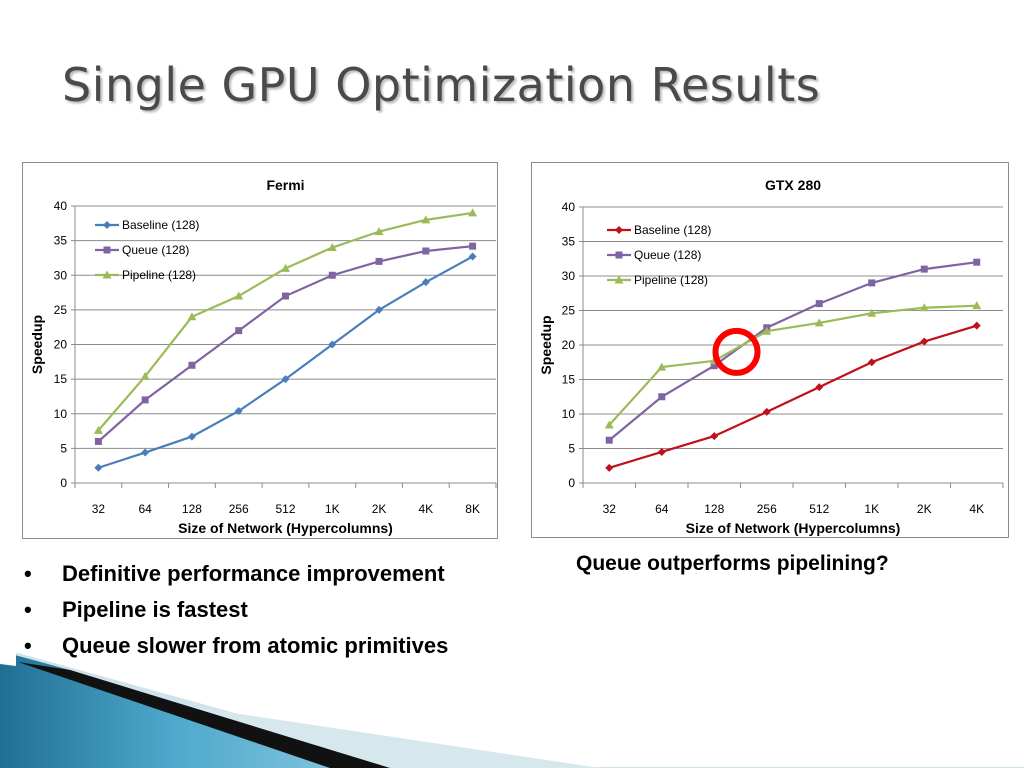 The height and width of the screenshot is (768, 1024). Describe the element at coordinates (767, 509) in the screenshot. I see `gtx-x-tick-label: 256` at that location.